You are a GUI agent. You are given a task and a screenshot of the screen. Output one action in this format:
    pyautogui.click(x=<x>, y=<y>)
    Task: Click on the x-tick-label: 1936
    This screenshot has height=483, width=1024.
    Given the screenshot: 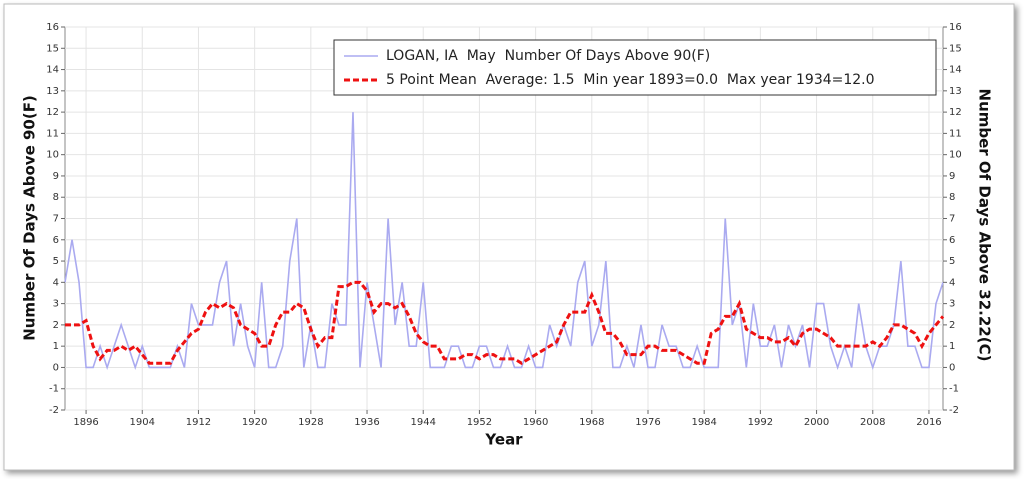 What is the action you would take?
    pyautogui.click(x=366, y=422)
    